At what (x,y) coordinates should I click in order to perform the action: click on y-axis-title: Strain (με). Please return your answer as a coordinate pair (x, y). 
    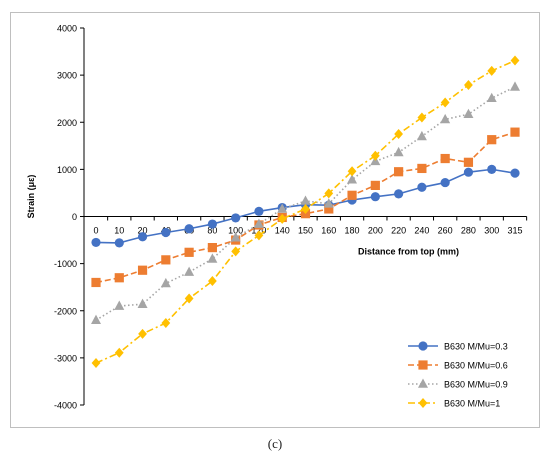
    Looking at the image, I should click on (31, 197).